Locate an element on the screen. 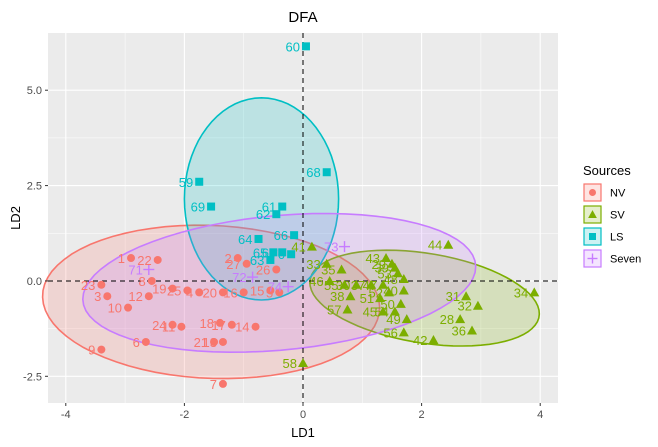  point-label-12: 12 is located at coordinates (135, 296).